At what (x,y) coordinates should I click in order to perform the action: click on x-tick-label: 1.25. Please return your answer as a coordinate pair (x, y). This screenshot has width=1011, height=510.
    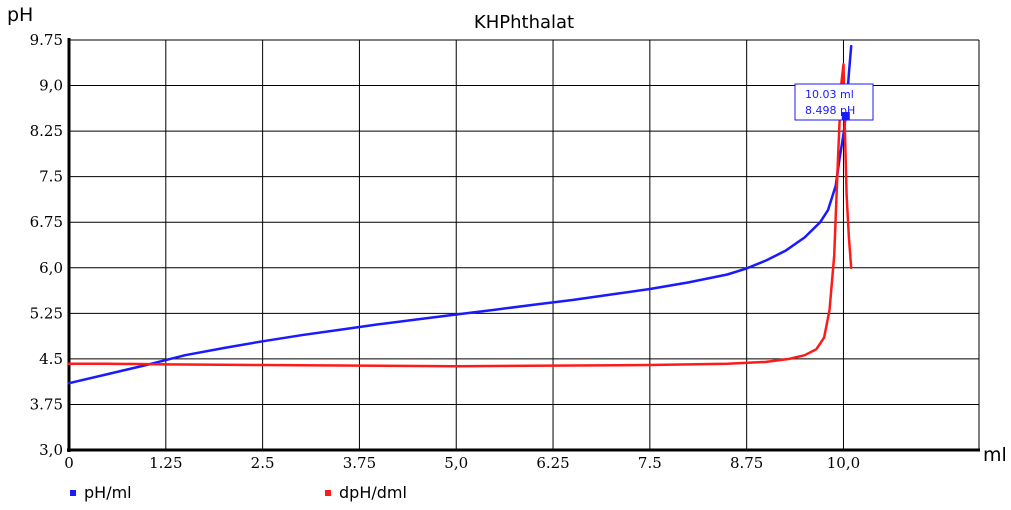
    Looking at the image, I should click on (165, 463).